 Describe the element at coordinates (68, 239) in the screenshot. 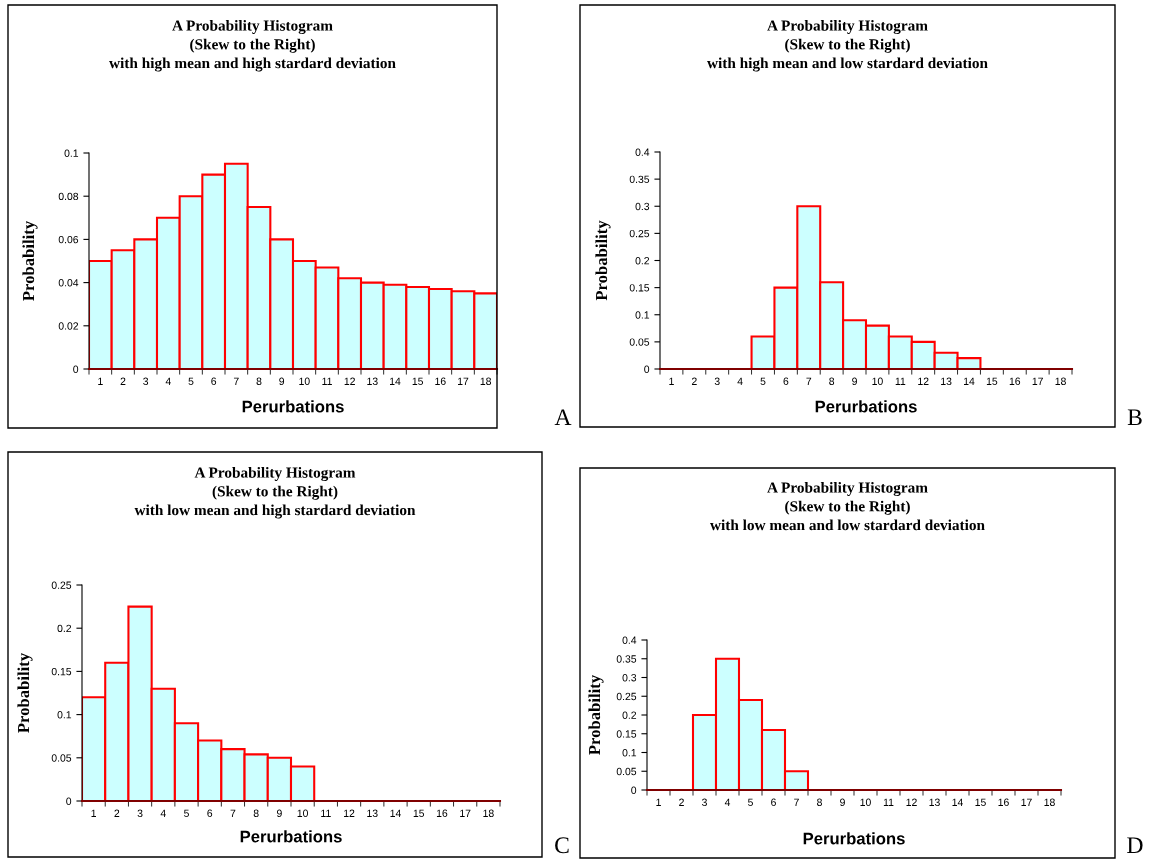

I see `y-tick-label: 0.06` at that location.